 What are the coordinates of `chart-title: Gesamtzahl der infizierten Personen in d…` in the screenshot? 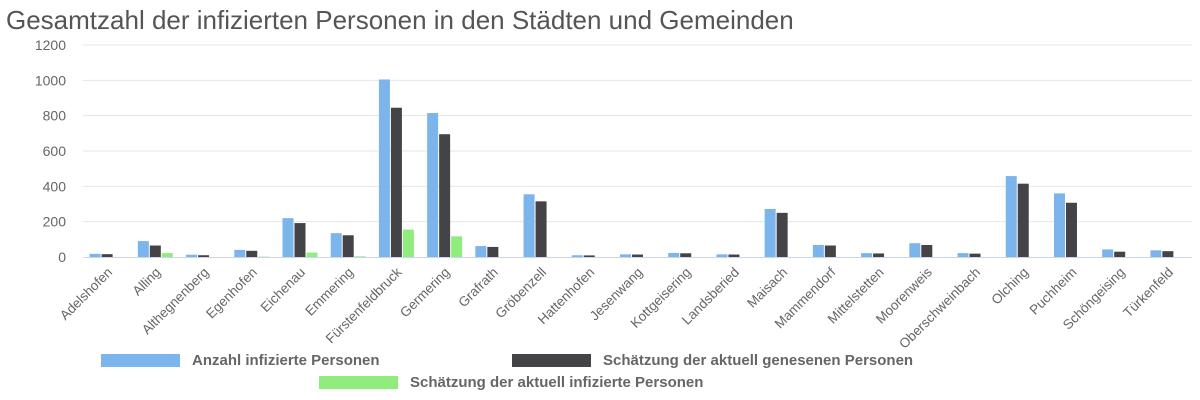 It's located at (400, 20).